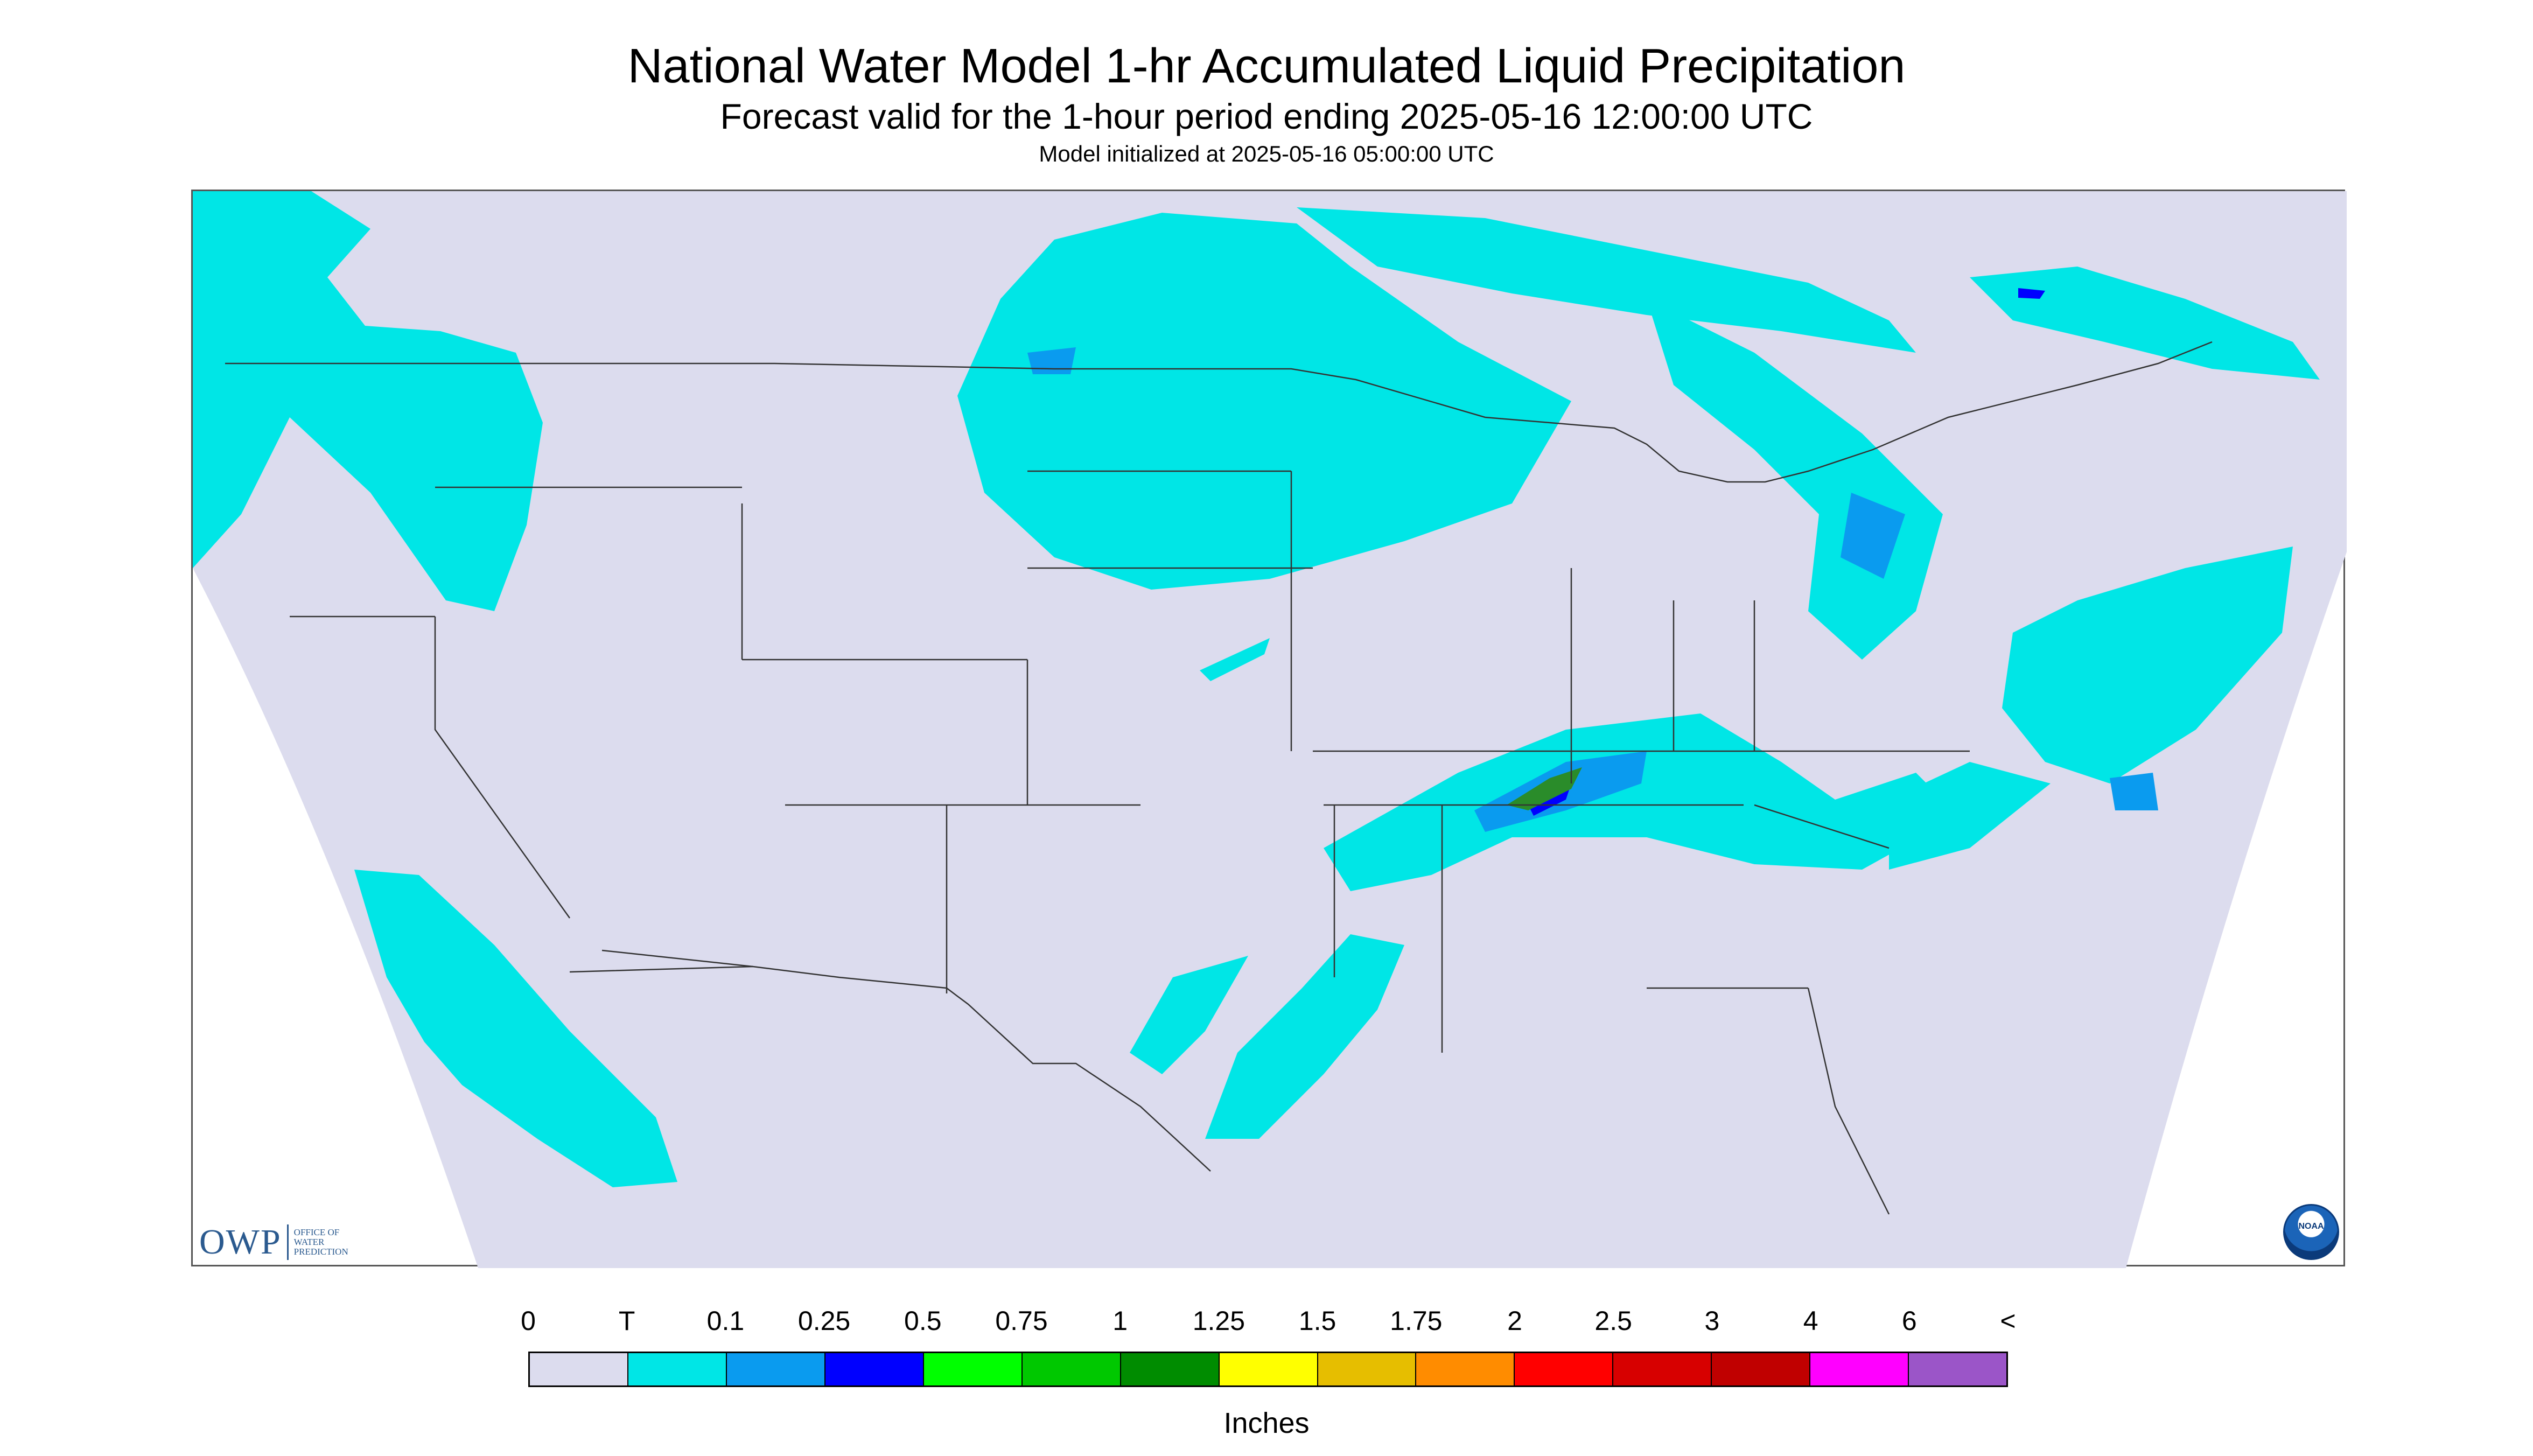  What do you see at coordinates (1607, 280) in the screenshot?
I see `precip-area-canada-band` at bounding box center [1607, 280].